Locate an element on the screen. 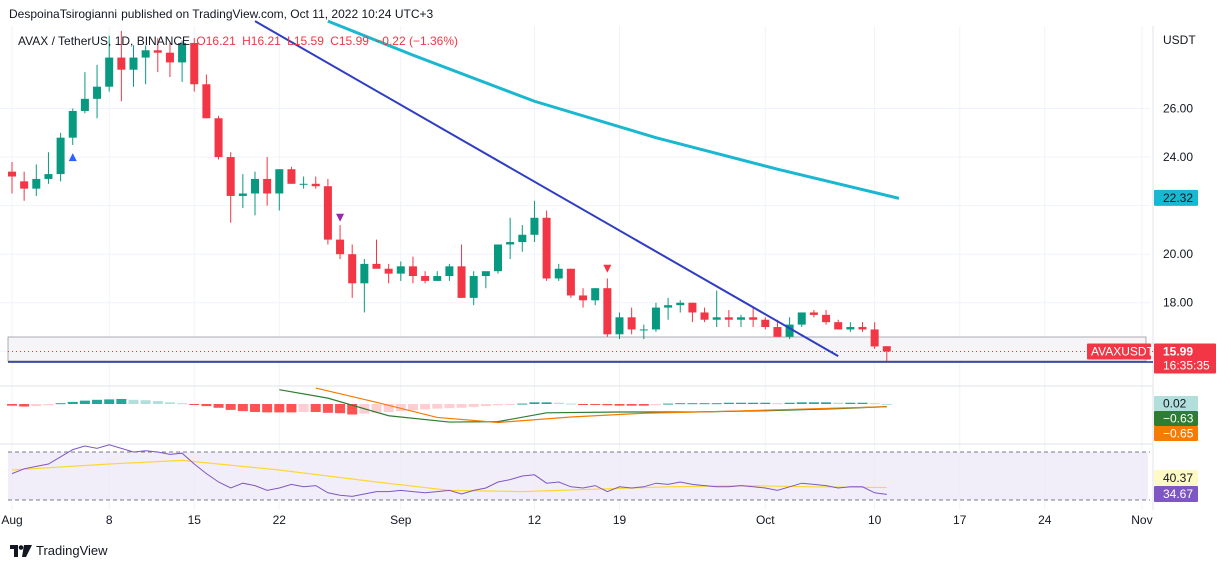  ma-price-badge-label: 22.32 is located at coordinates (1178, 198).